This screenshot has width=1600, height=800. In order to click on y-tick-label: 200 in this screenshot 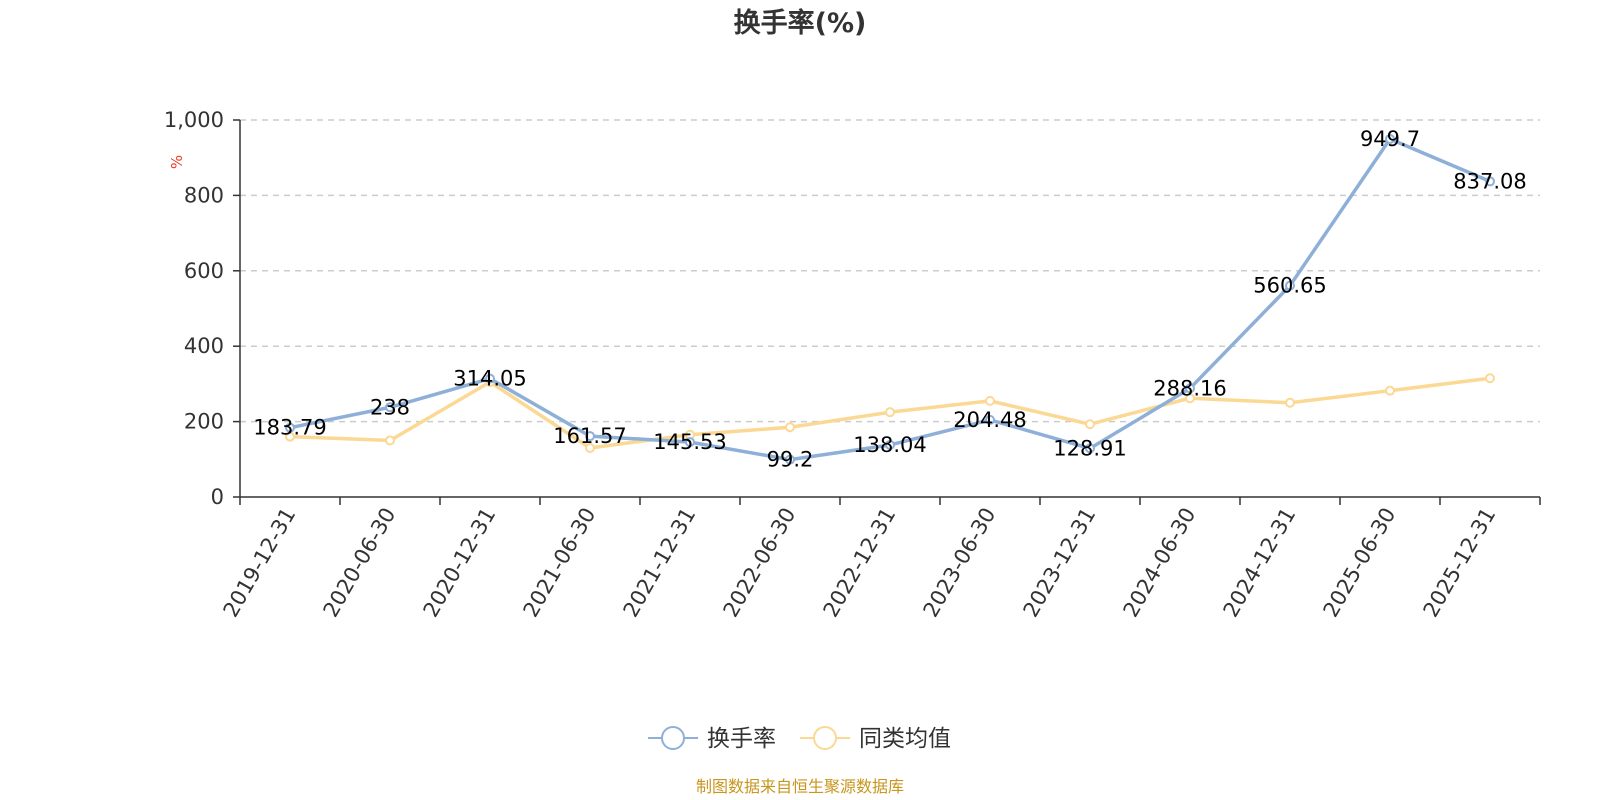, I will do `click(204, 422)`.